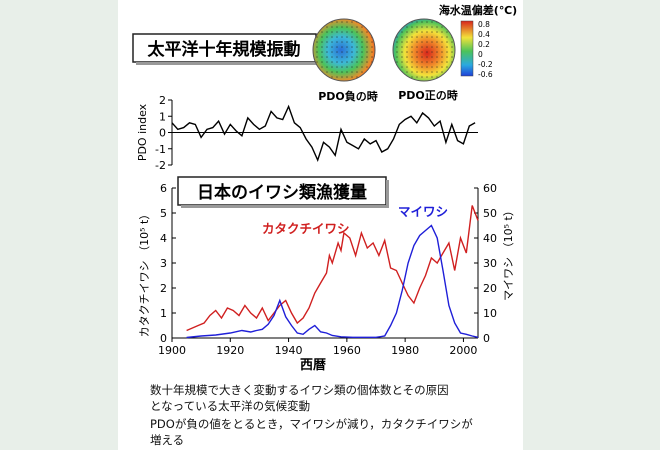 The image size is (660, 450). Describe the element at coordinates (162, 133) in the screenshot. I see `pdo-y-tick-label: 0` at that location.